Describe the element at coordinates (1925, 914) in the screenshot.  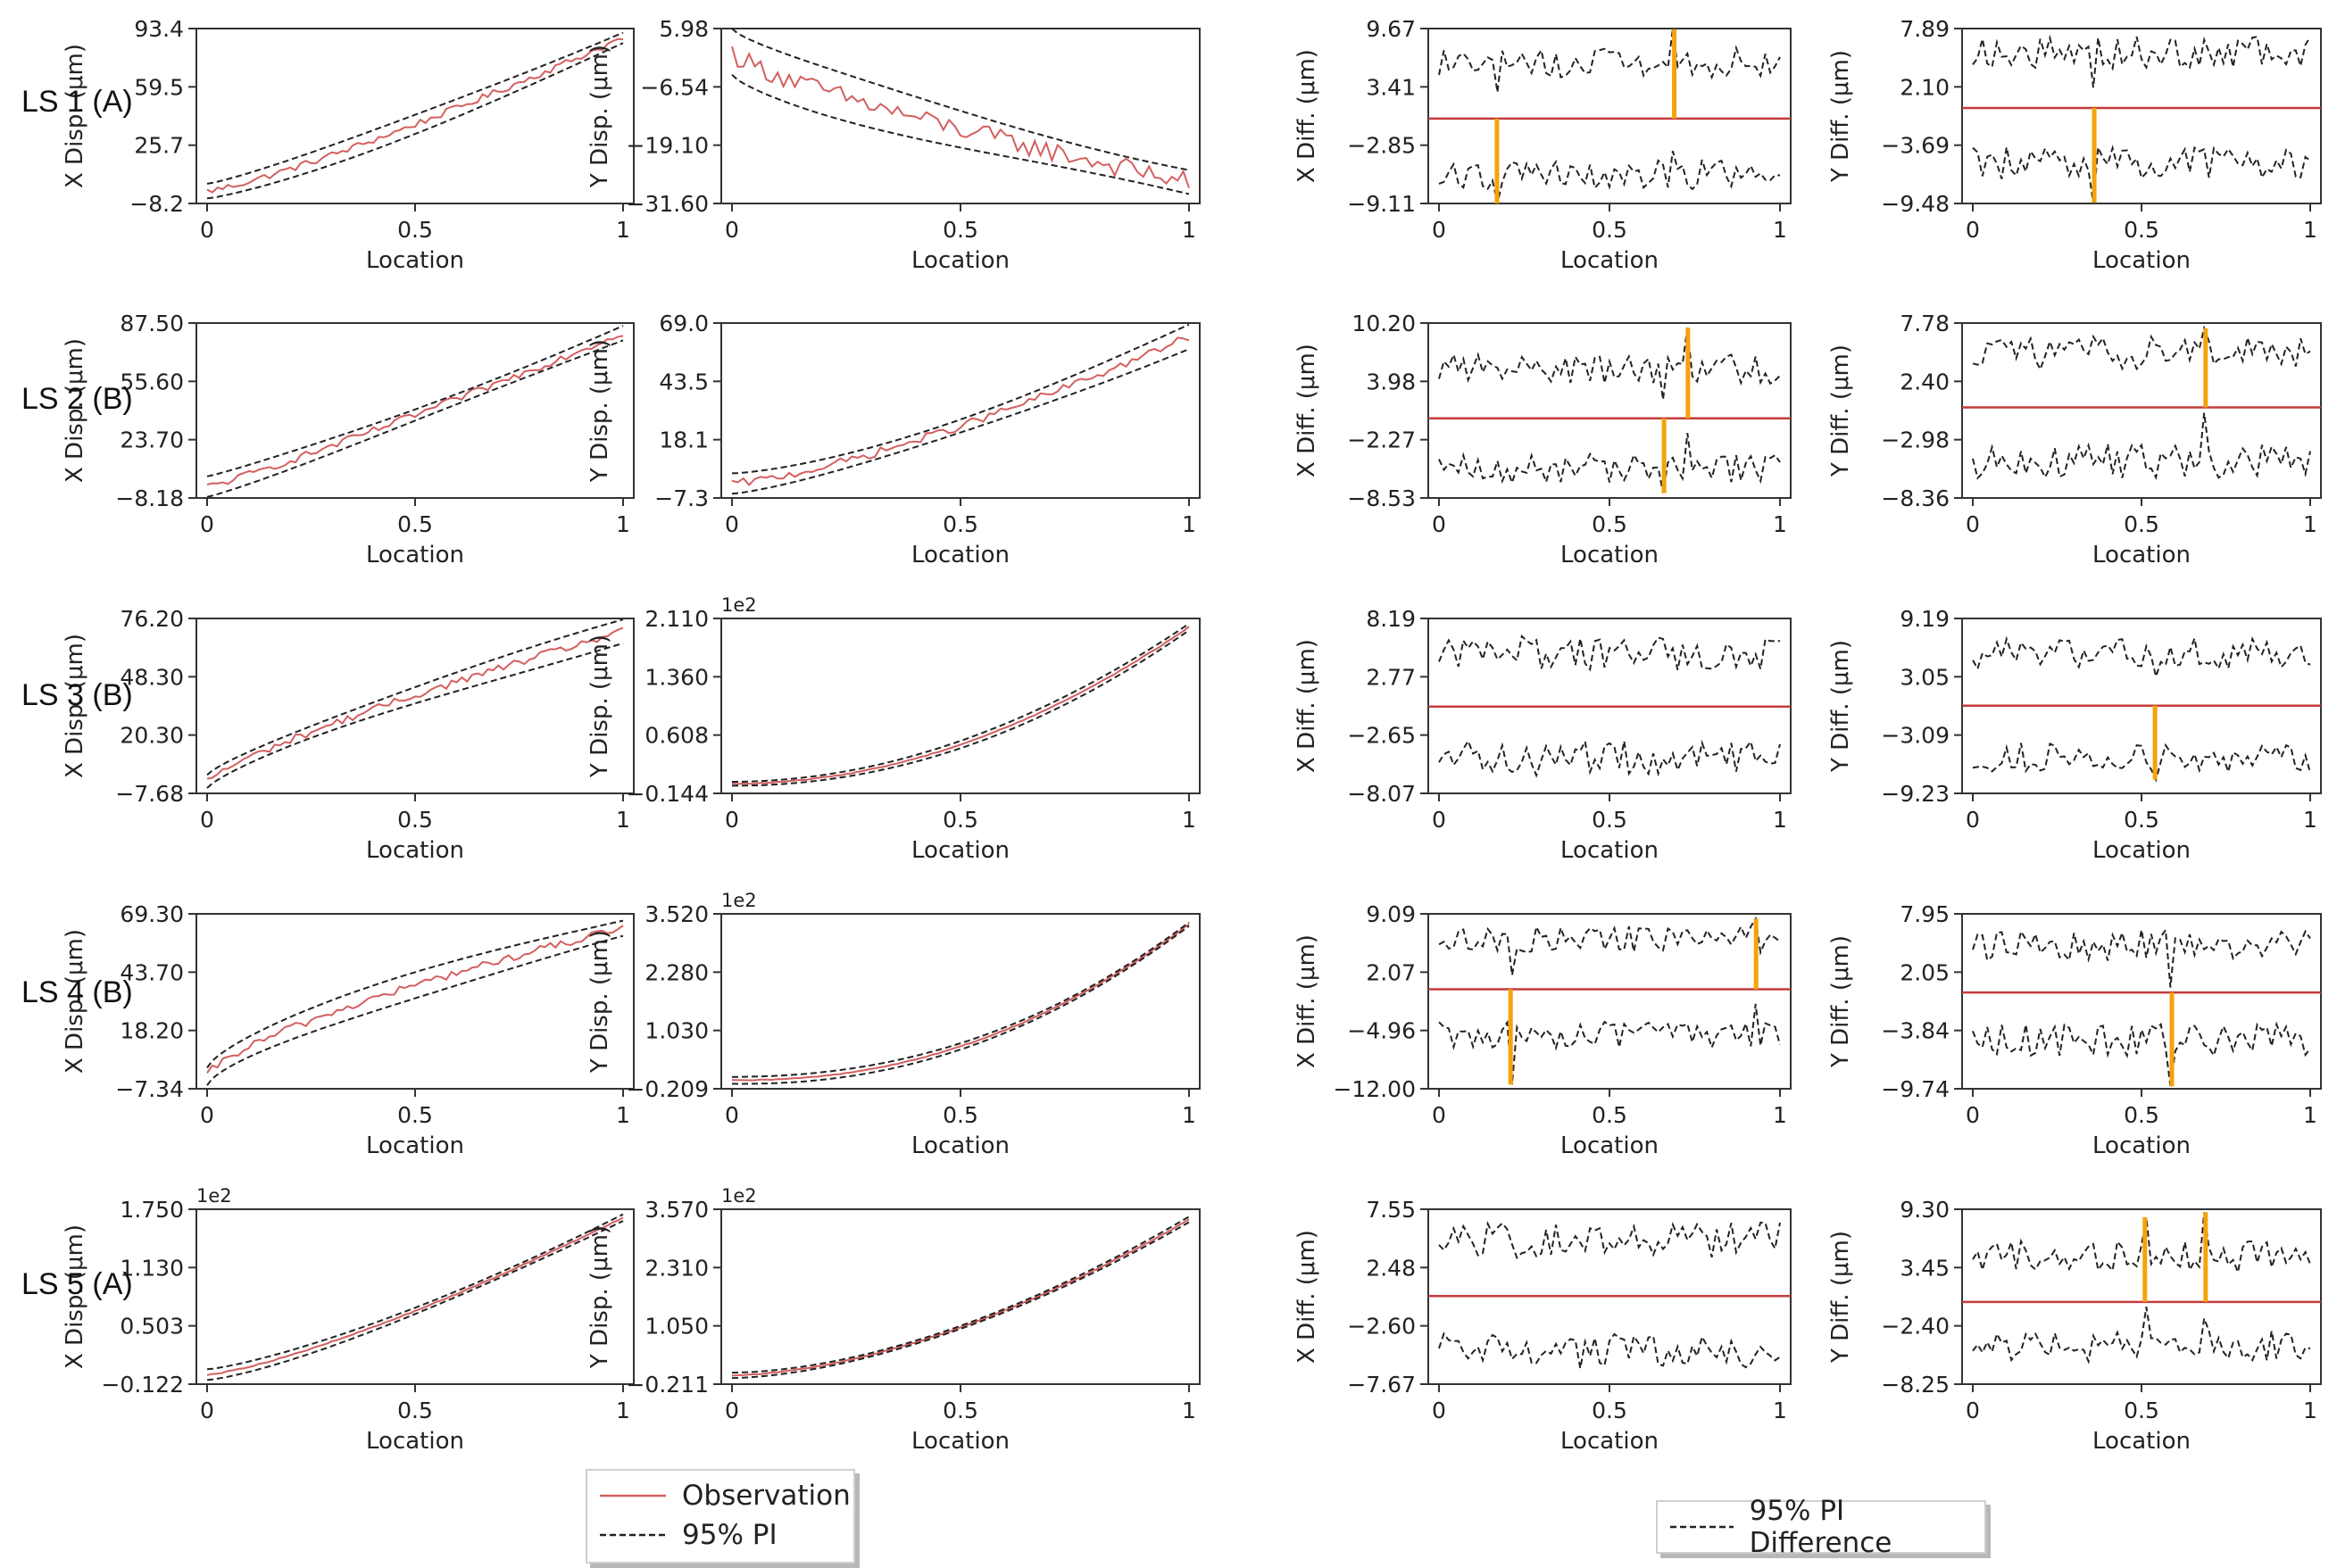
I see `y-tick-label: 7.95` at that location.